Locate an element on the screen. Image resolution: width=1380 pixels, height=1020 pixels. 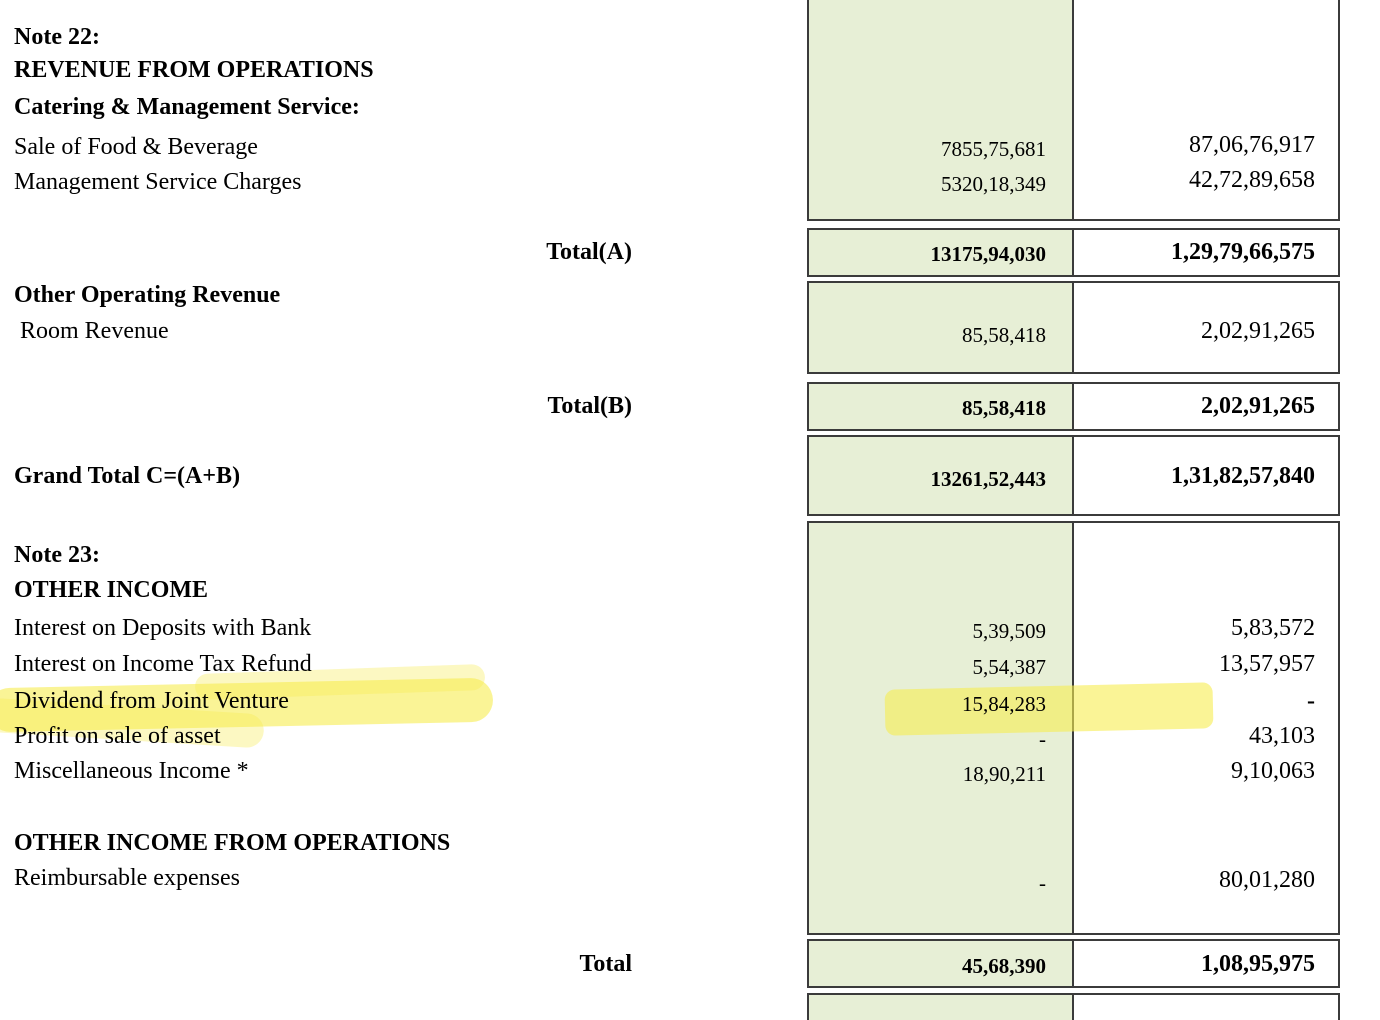
amount-previous: 5,83,572 is located at coordinates (1273, 628).